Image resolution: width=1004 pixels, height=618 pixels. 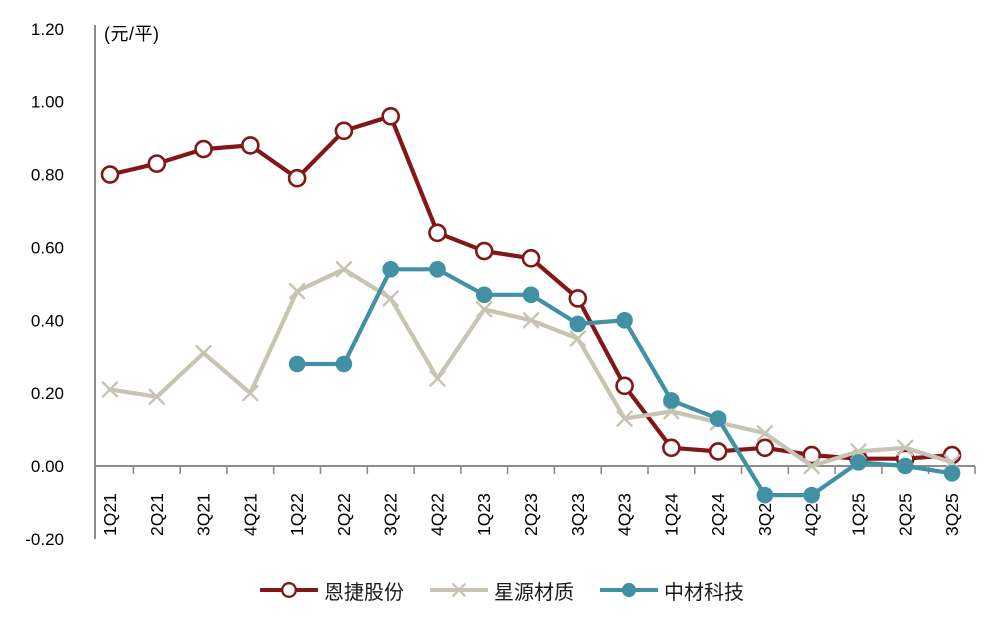 What do you see at coordinates (47, 466) in the screenshot?
I see `y-axis-tick-label: 0.00` at bounding box center [47, 466].